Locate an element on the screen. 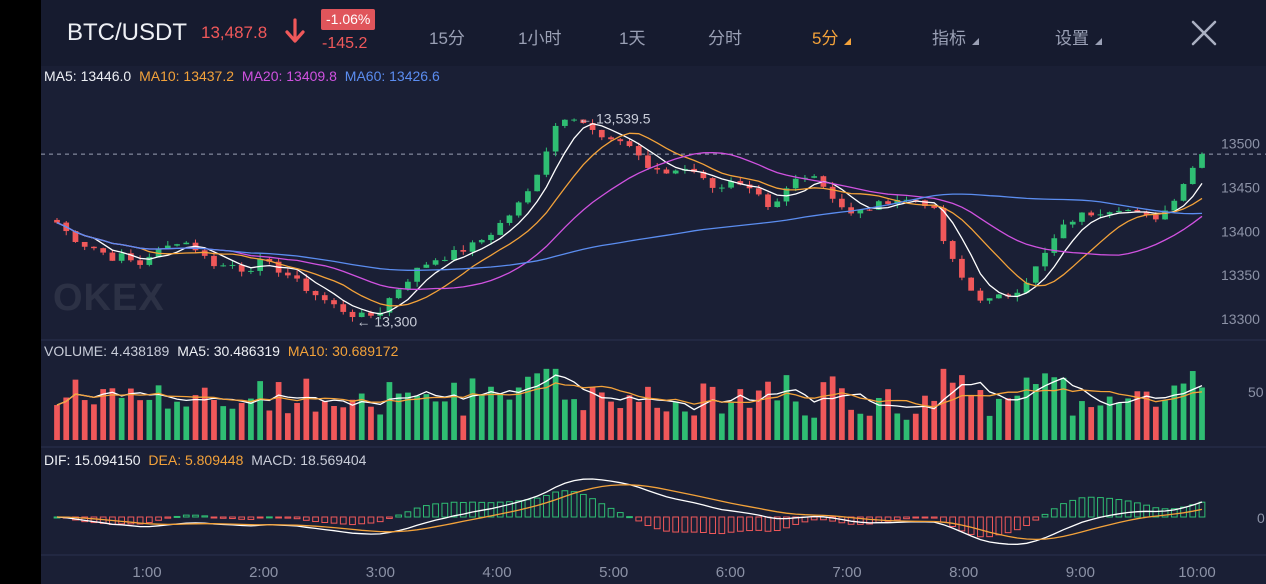 This screenshot has width=1266, height=584. ma60-legend: MA60: 13426.6 is located at coordinates (392, 76).